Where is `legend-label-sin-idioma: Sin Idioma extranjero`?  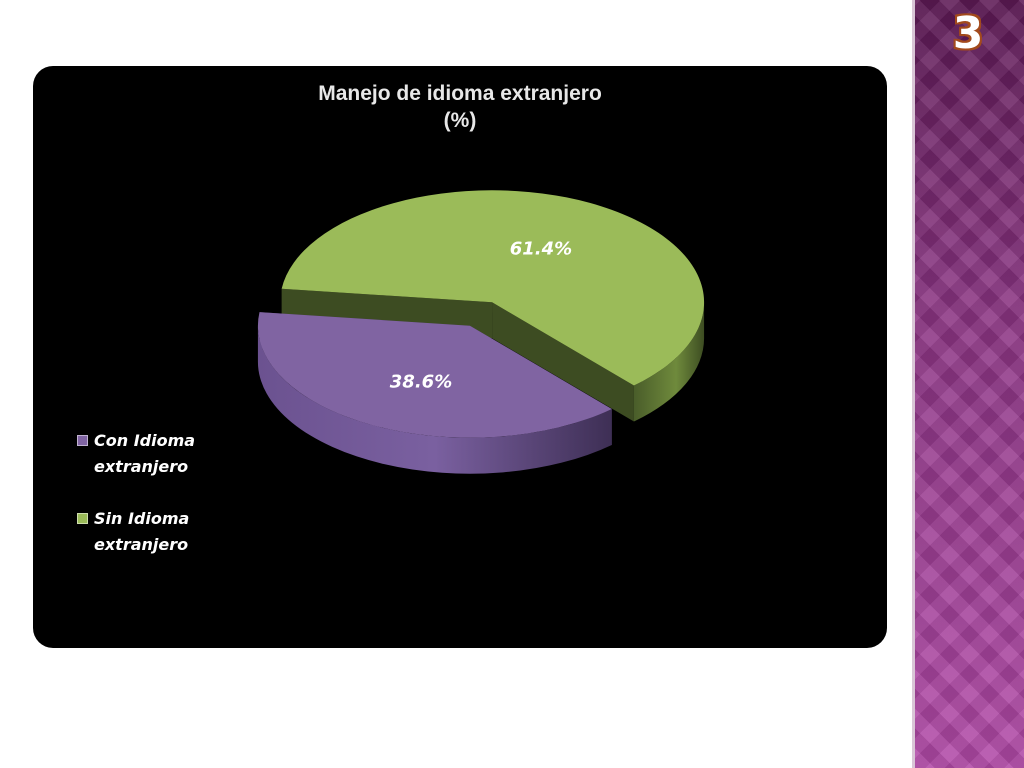
legend-label-sin-idioma: Sin Idioma extranjero is located at coordinates (142, 531).